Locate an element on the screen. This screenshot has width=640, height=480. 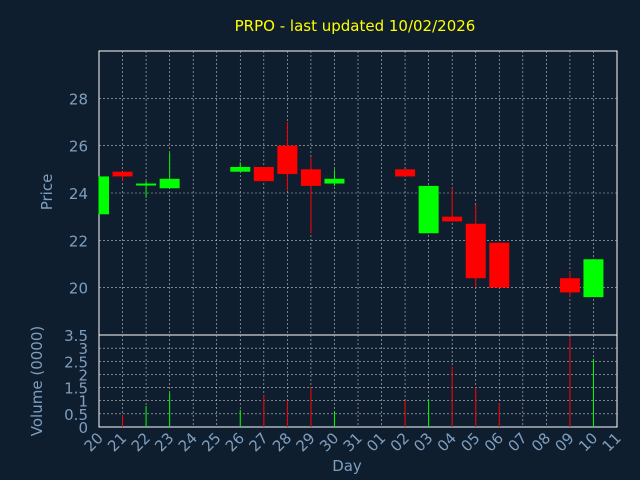
x-tick-label: 23 is located at coordinates (164, 442).